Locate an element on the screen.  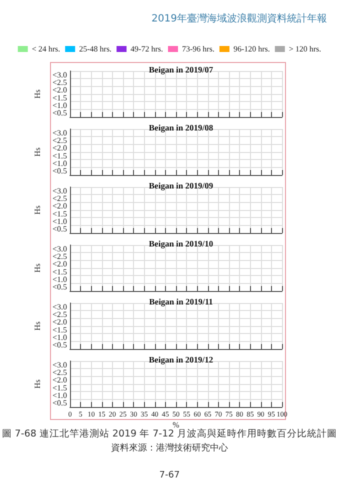
chart-title: Beigan in 2019/08 is located at coordinates (181, 127).